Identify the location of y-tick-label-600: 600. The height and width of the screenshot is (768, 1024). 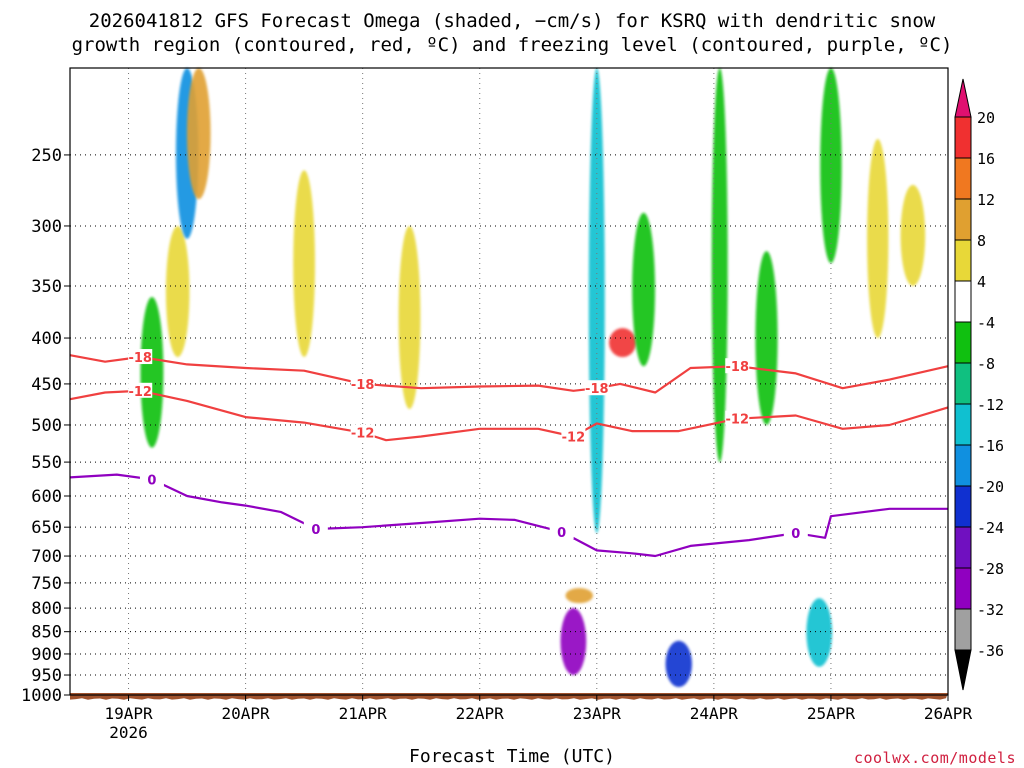
(46, 497).